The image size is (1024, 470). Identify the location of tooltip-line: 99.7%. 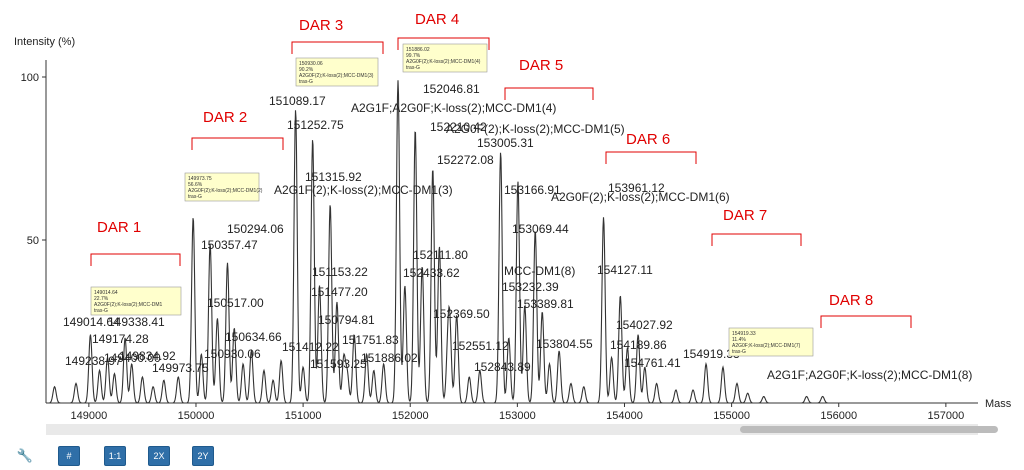
(413, 56).